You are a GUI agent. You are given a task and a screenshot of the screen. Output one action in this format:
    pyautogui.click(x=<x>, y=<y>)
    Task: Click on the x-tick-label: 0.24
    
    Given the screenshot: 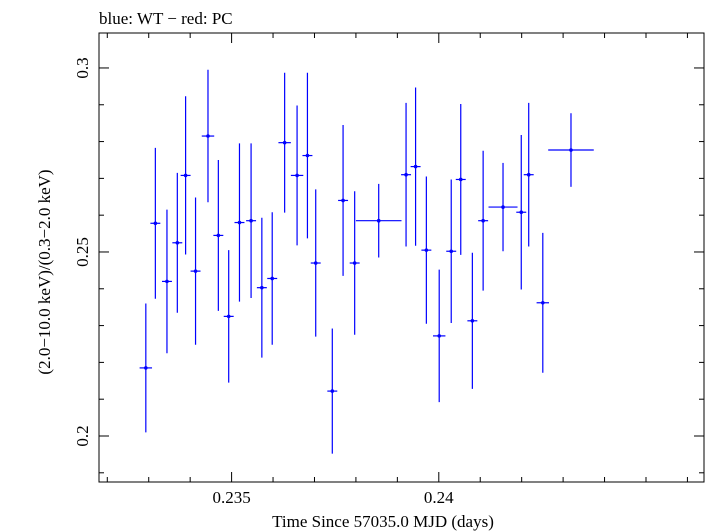 What is the action you would take?
    pyautogui.click(x=439, y=497)
    